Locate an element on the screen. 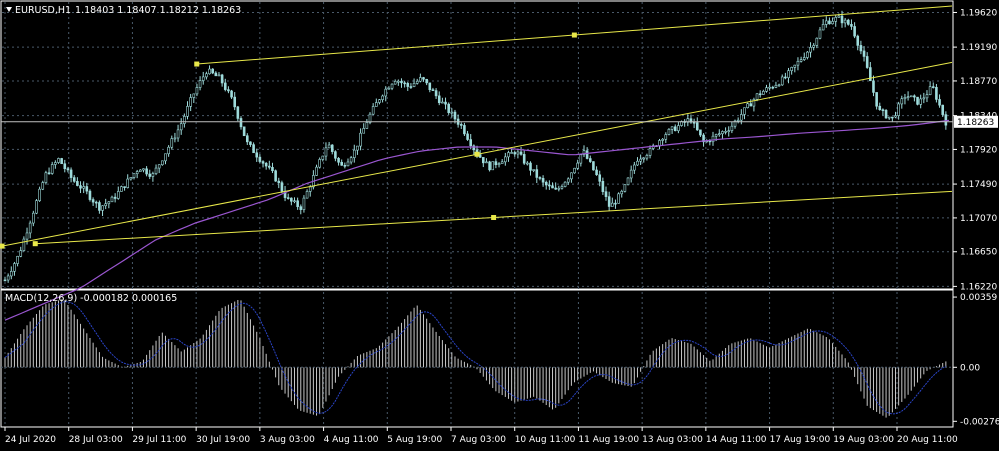 The height and width of the screenshot is (451, 999). time-tick-label: 14 Aug 11:00 is located at coordinates (736, 440).